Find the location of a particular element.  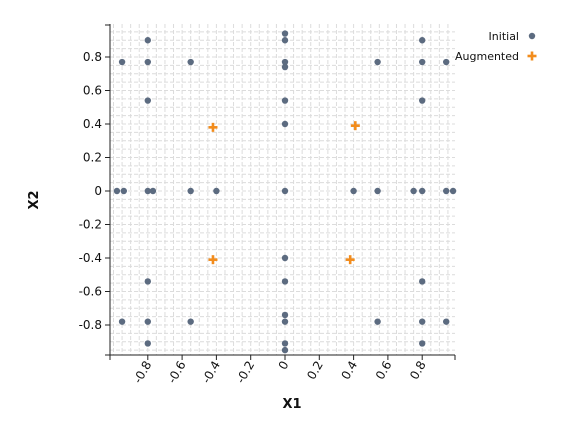

x-tick-label: 0.2 is located at coordinates (315, 371).